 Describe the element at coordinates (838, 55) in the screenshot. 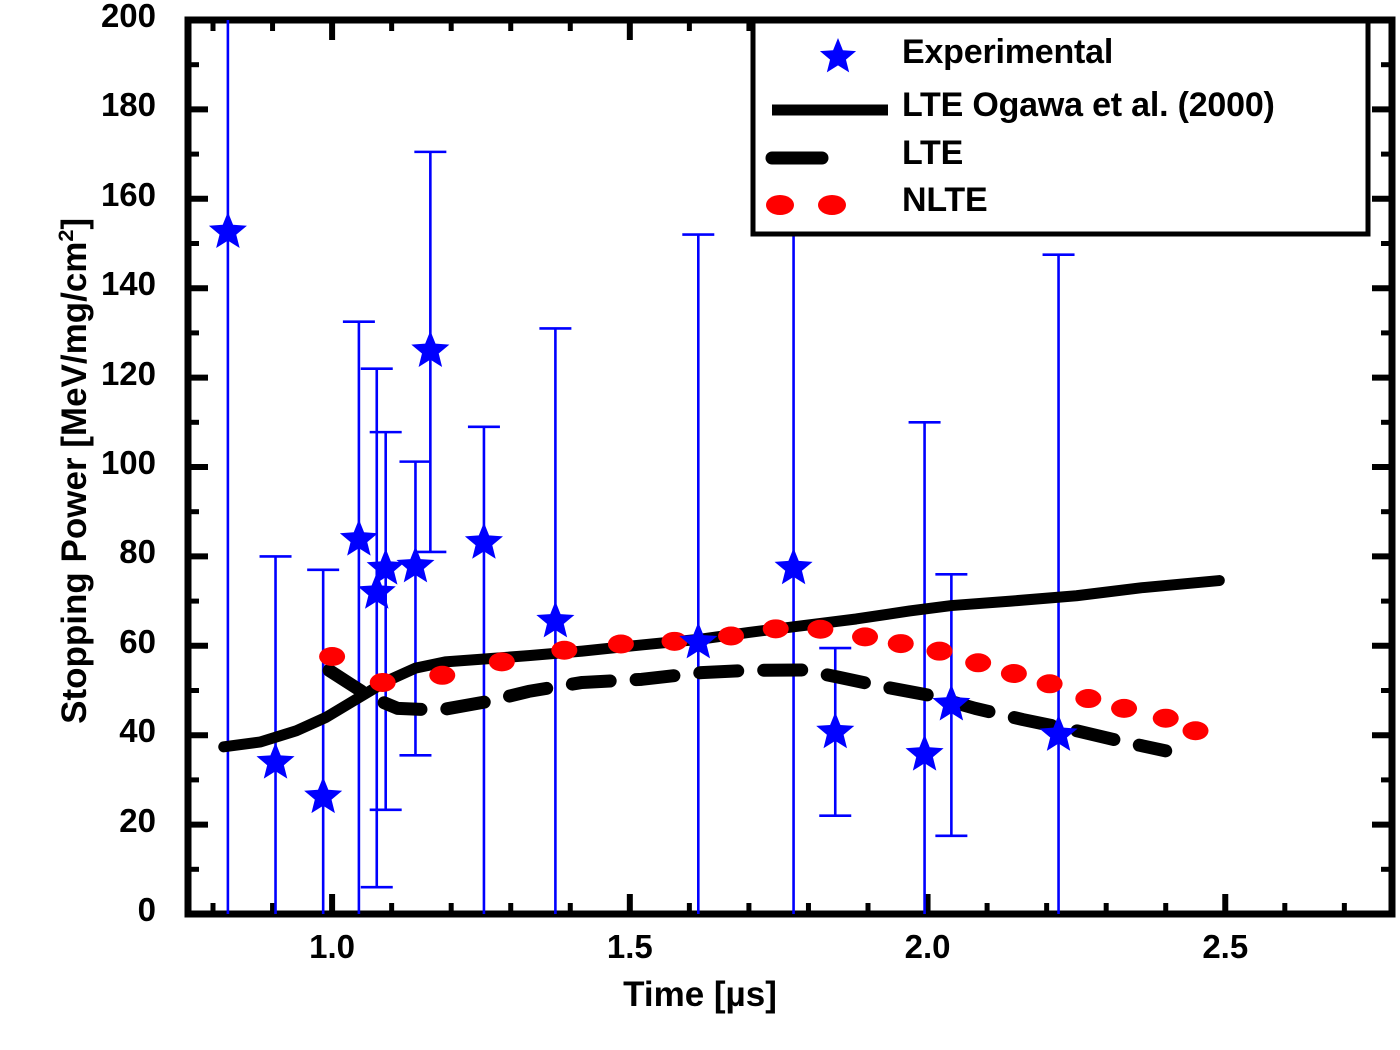

I see `legend-star-icon` at that location.